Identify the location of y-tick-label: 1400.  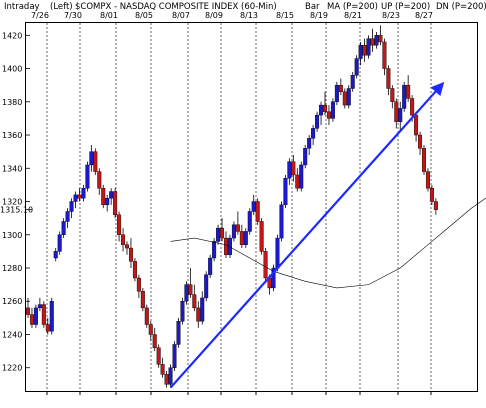
(12, 69).